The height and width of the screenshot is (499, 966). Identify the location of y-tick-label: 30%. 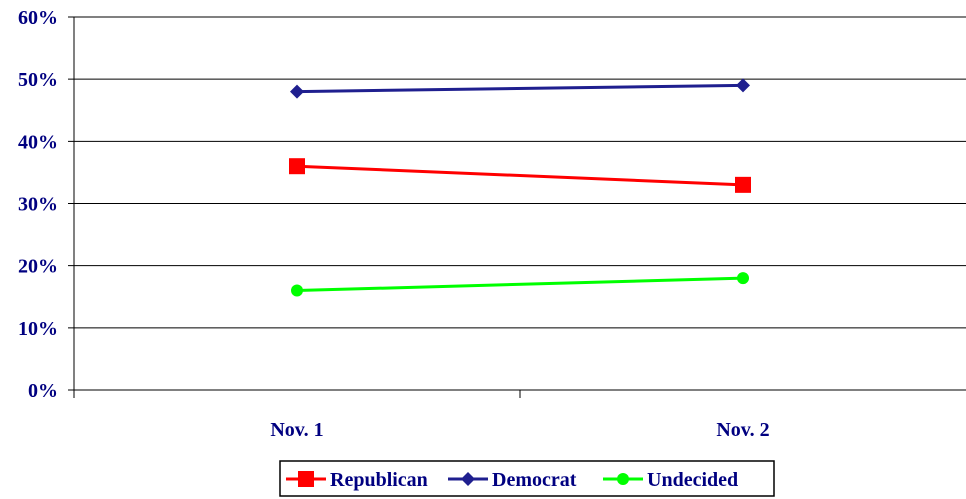
(38, 205).